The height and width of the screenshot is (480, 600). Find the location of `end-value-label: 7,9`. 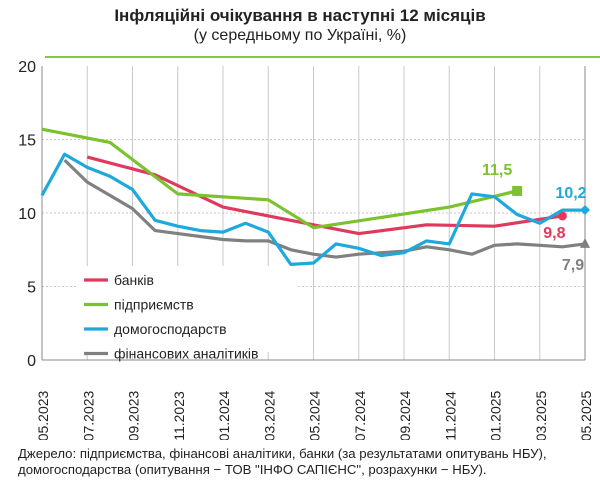

end-value-label: 7,9 is located at coordinates (573, 265).